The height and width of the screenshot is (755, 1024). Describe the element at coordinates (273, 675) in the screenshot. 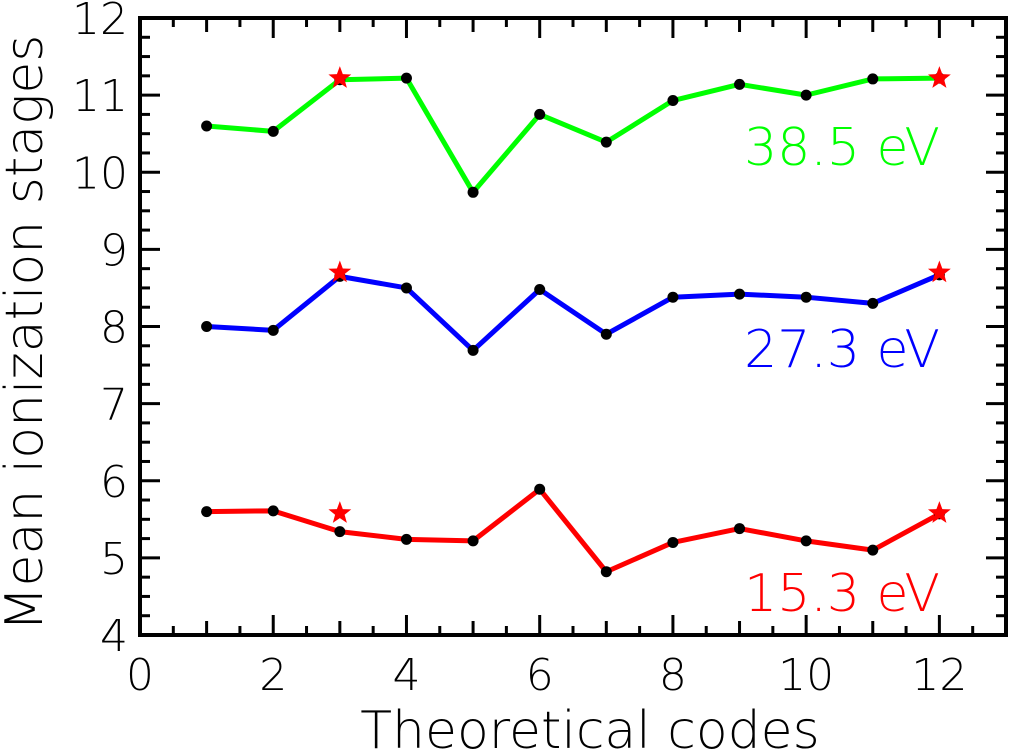

I see `x-tick-label: 2` at that location.